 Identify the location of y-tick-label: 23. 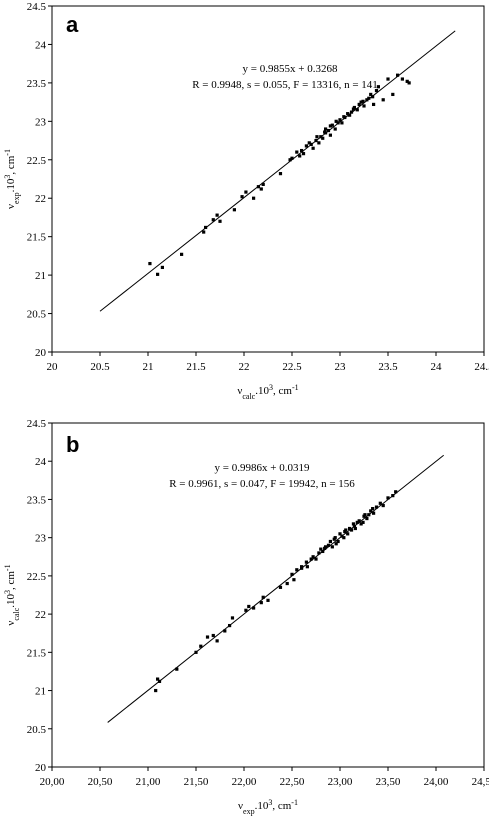
(41, 122).